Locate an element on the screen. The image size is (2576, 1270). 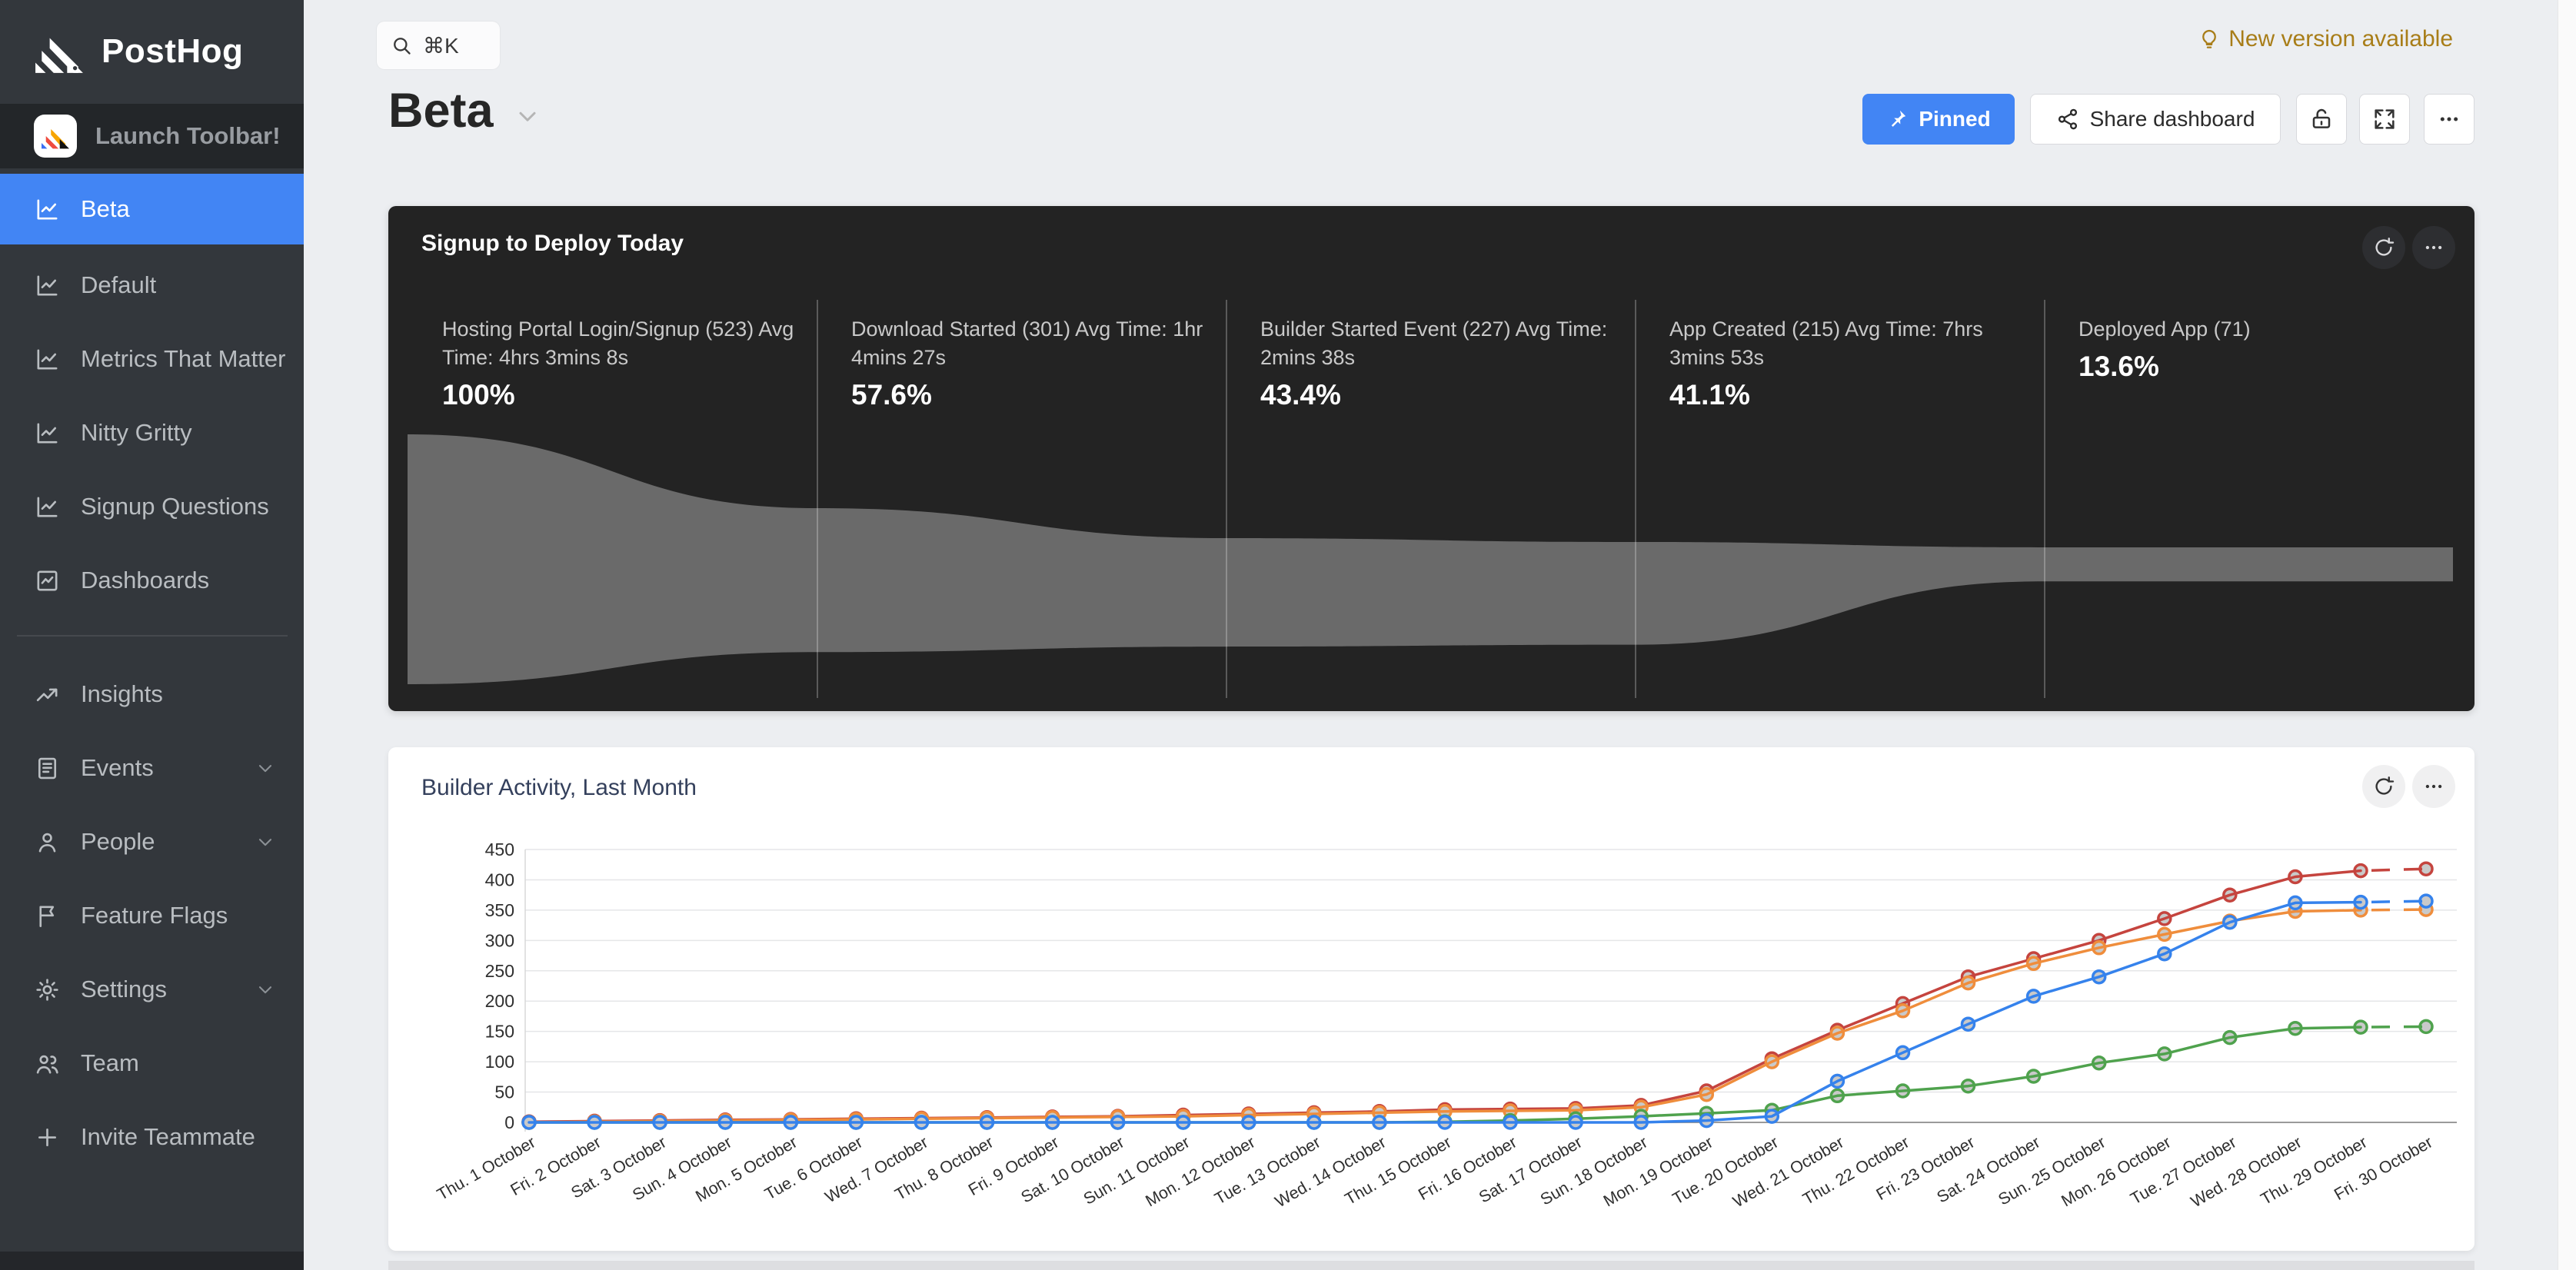
sidebar-item-label: Signup Questions is located at coordinates (175, 506).